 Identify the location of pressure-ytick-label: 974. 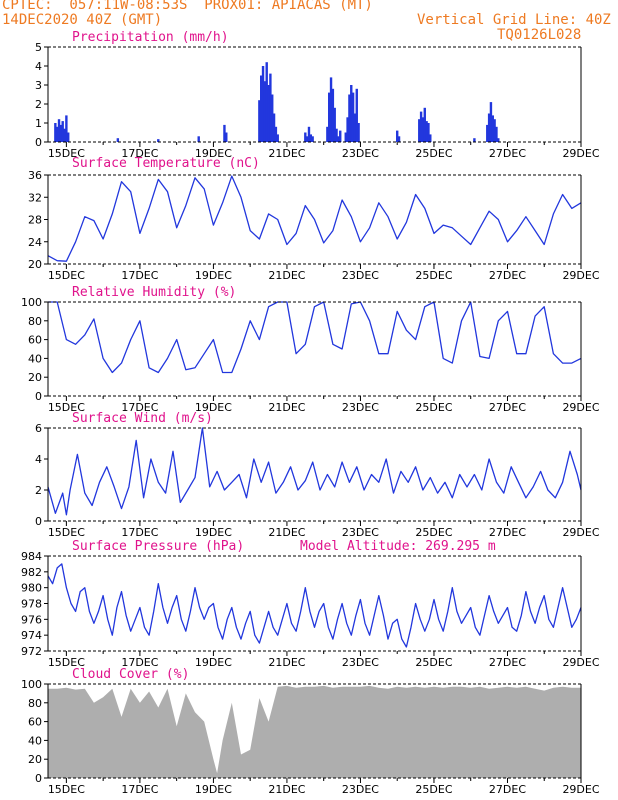
(31, 635).